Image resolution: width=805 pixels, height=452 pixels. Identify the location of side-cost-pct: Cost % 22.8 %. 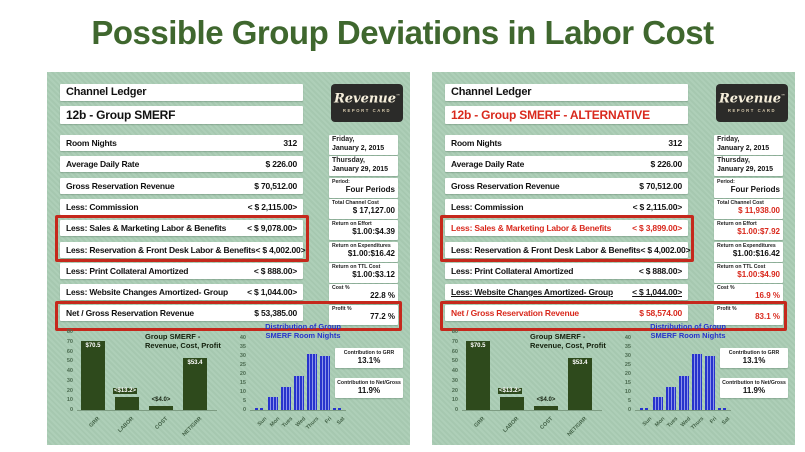
(363, 294).